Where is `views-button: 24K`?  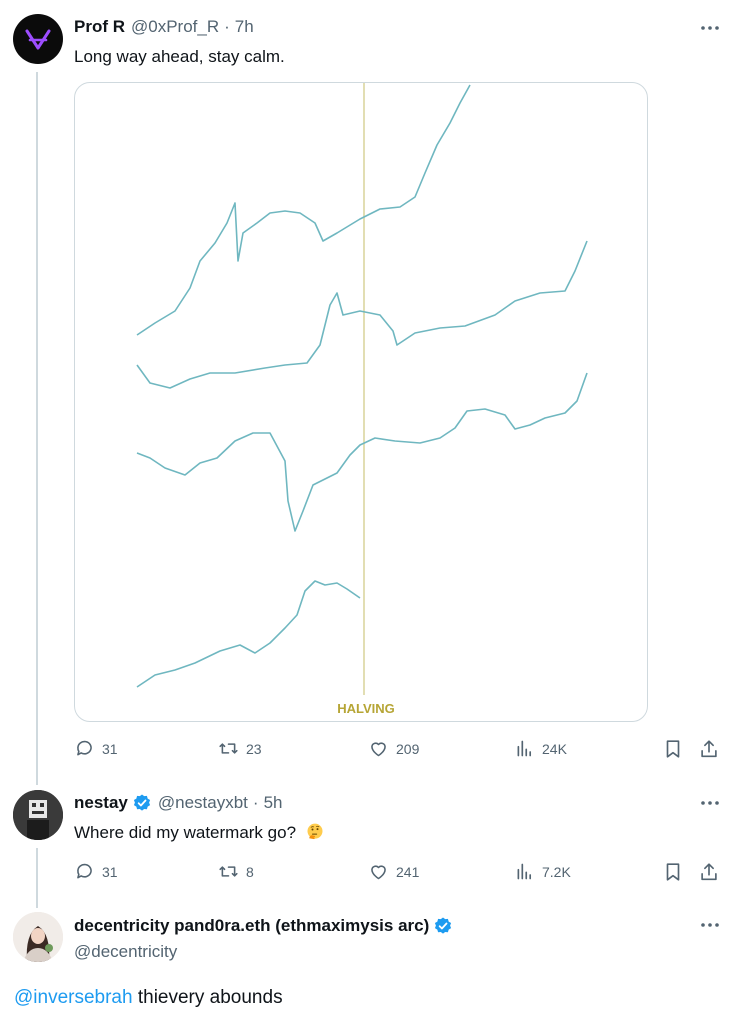 views-button: 24K is located at coordinates (540, 748).